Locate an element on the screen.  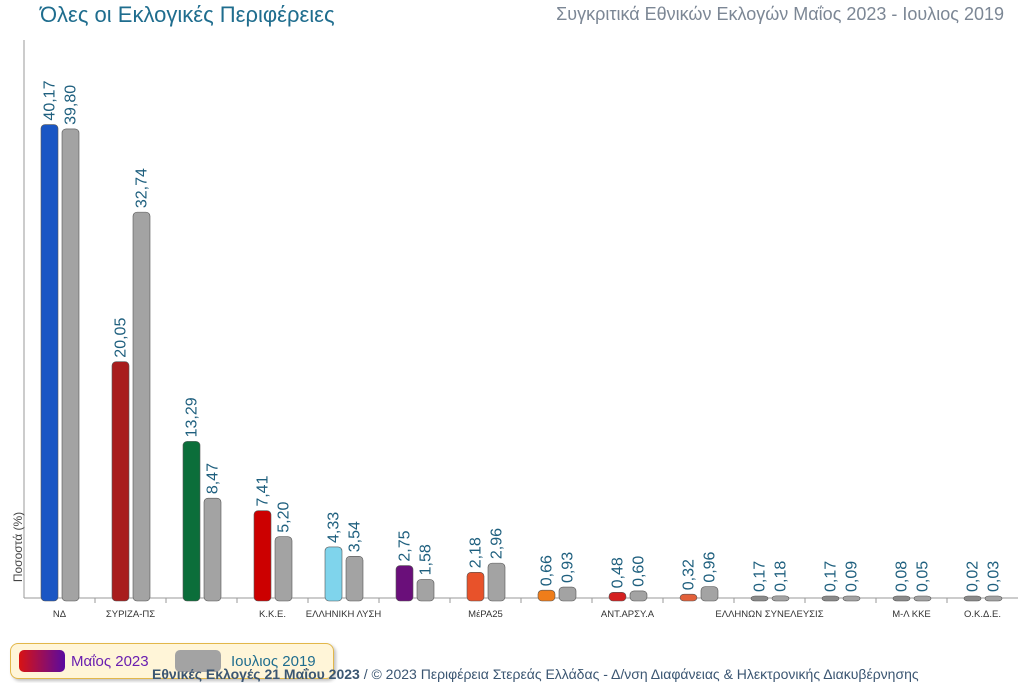
data-label-may-2023: 0,02 is located at coordinates (973, 576).